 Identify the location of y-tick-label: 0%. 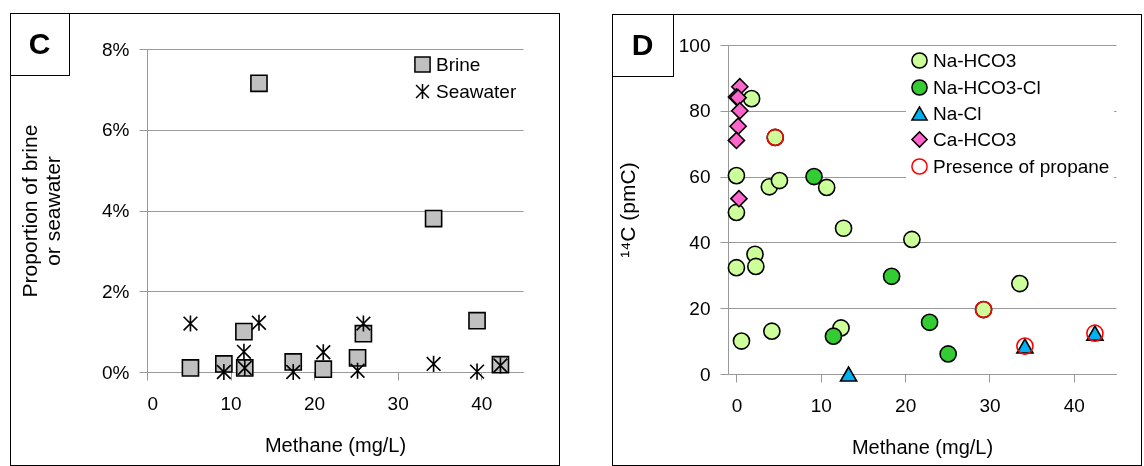
(116, 372).